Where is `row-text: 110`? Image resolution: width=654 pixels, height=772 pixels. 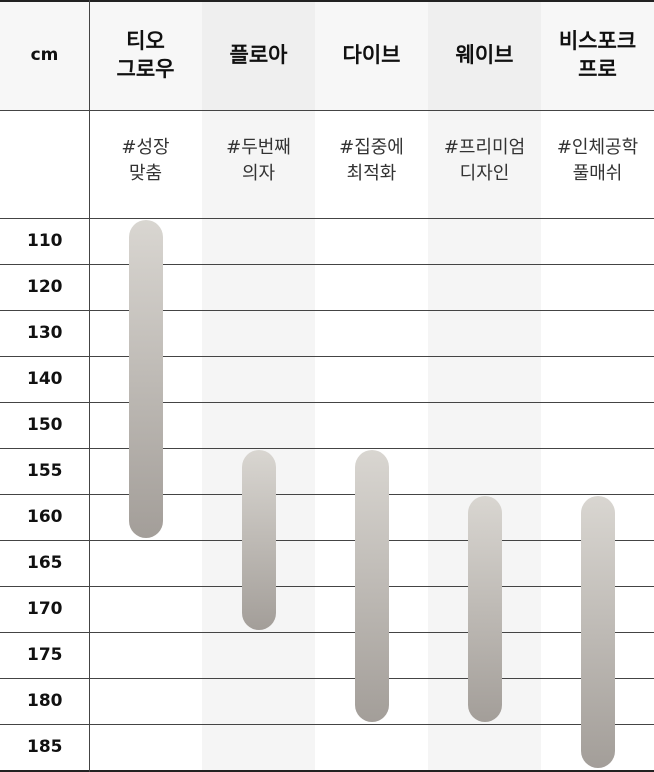
row-text: 110 is located at coordinates (45, 241).